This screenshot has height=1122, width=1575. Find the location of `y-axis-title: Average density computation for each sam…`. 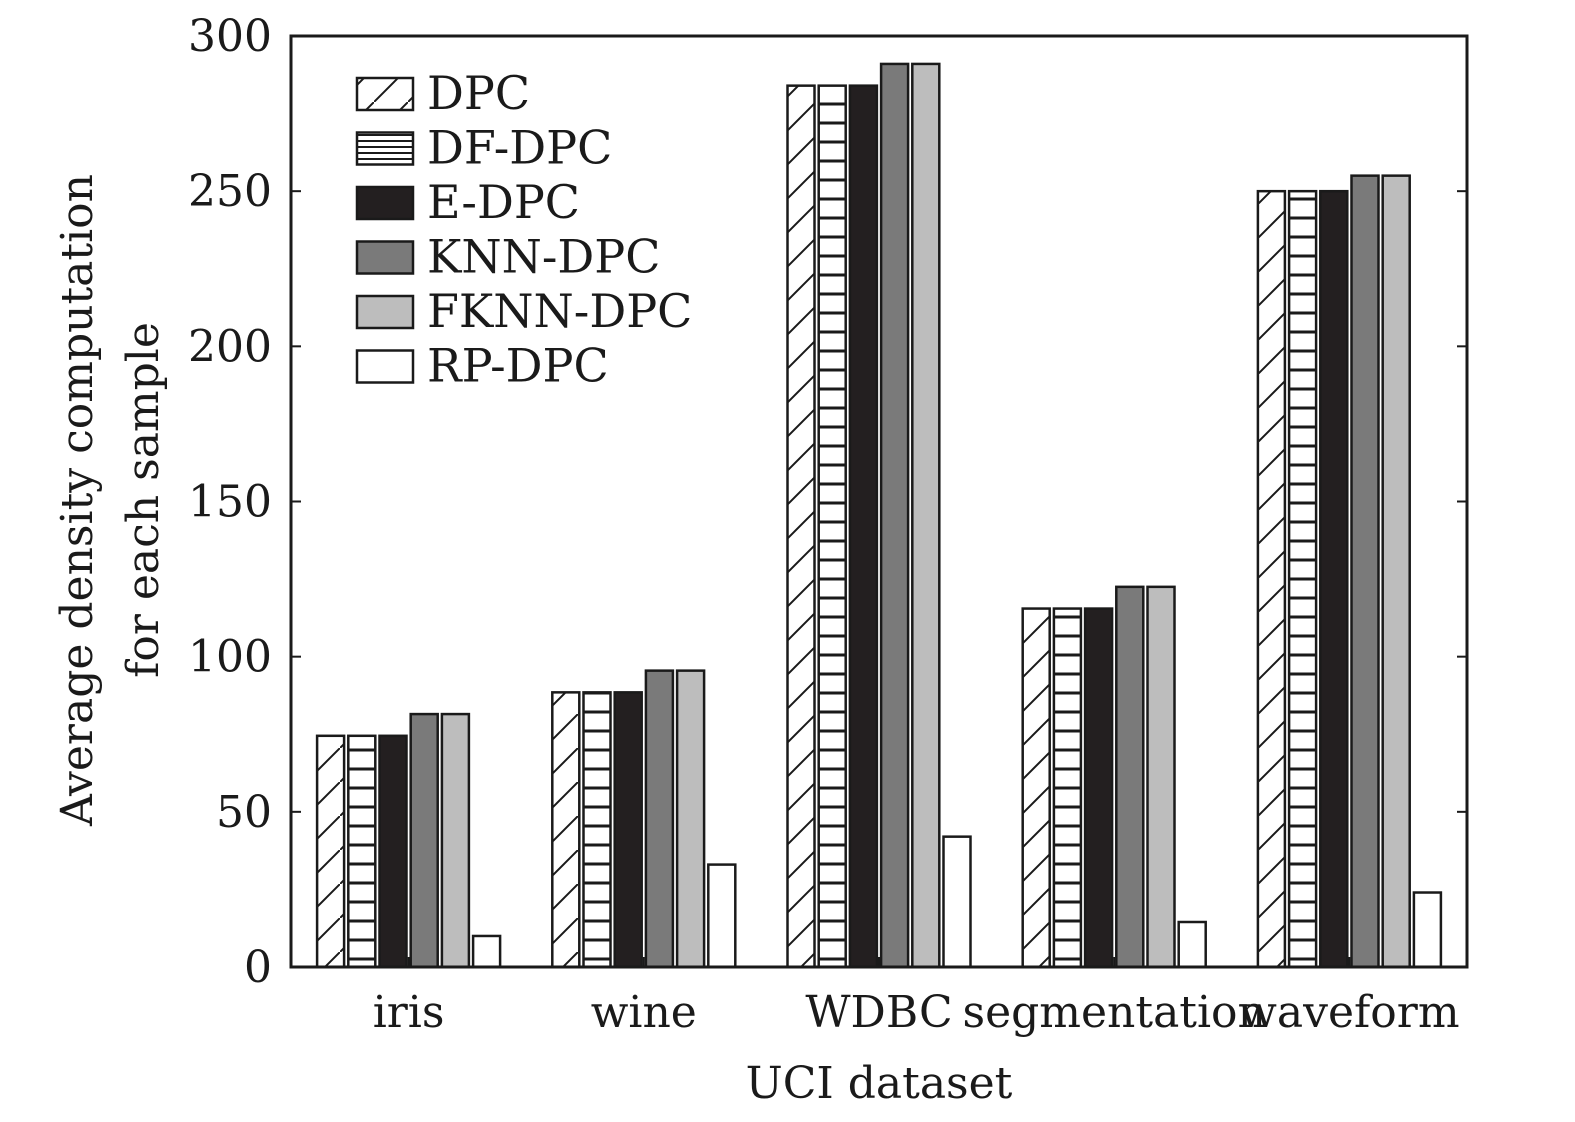

y-axis-title: Average density computation for each sam… is located at coordinates (110, 500).